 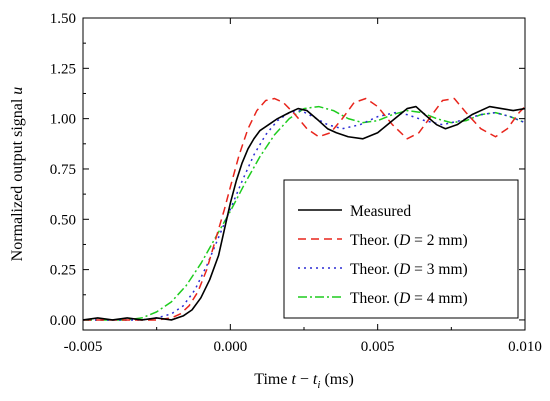 I want to click on y-tick-label: 1.50, so click(x=63, y=19).